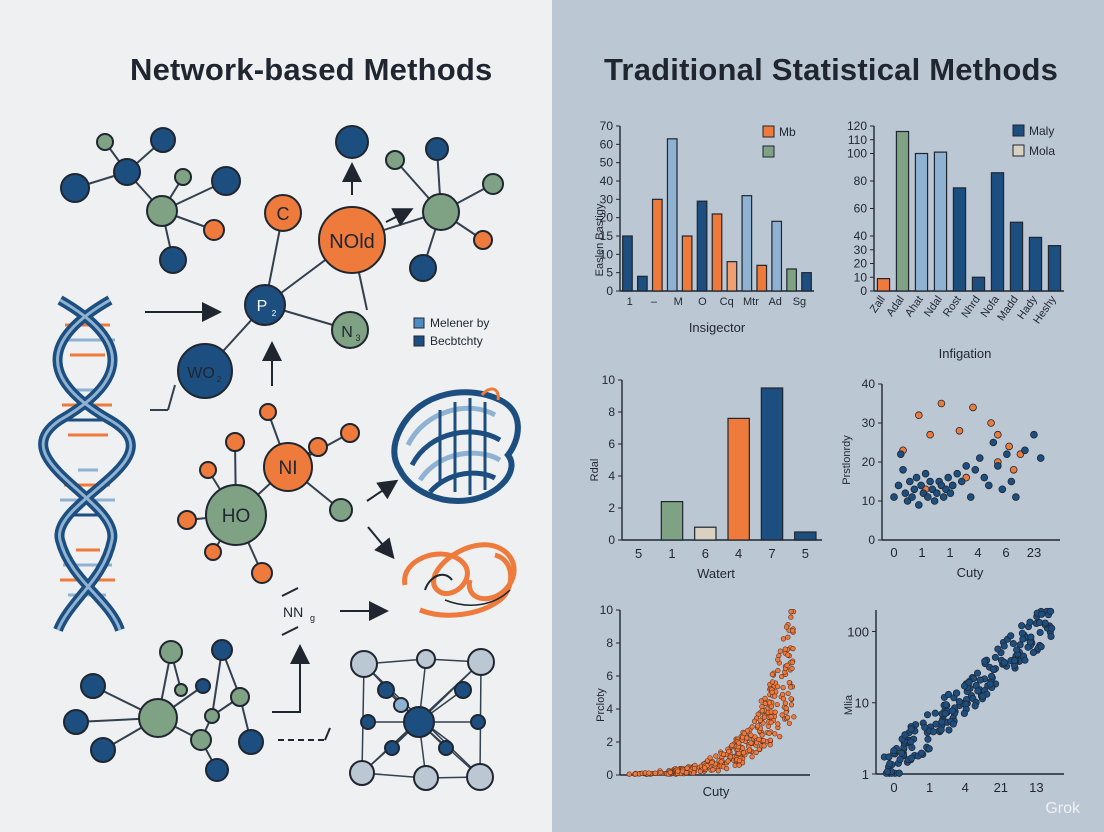  I want to click on y-tick-label: 50, so click(607, 163).